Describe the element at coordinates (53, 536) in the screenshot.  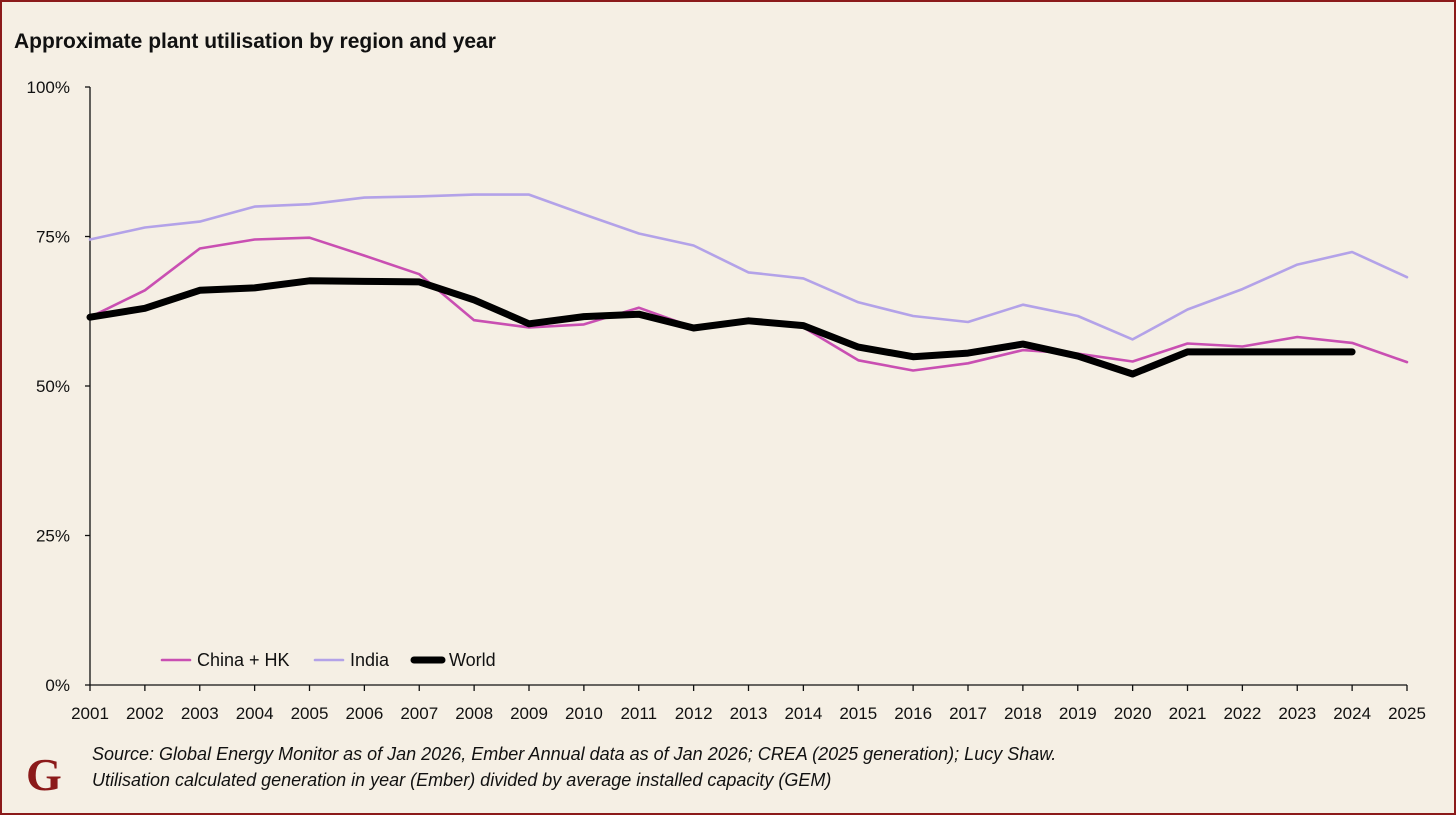
I see `y-tick-label: 25%` at that location.